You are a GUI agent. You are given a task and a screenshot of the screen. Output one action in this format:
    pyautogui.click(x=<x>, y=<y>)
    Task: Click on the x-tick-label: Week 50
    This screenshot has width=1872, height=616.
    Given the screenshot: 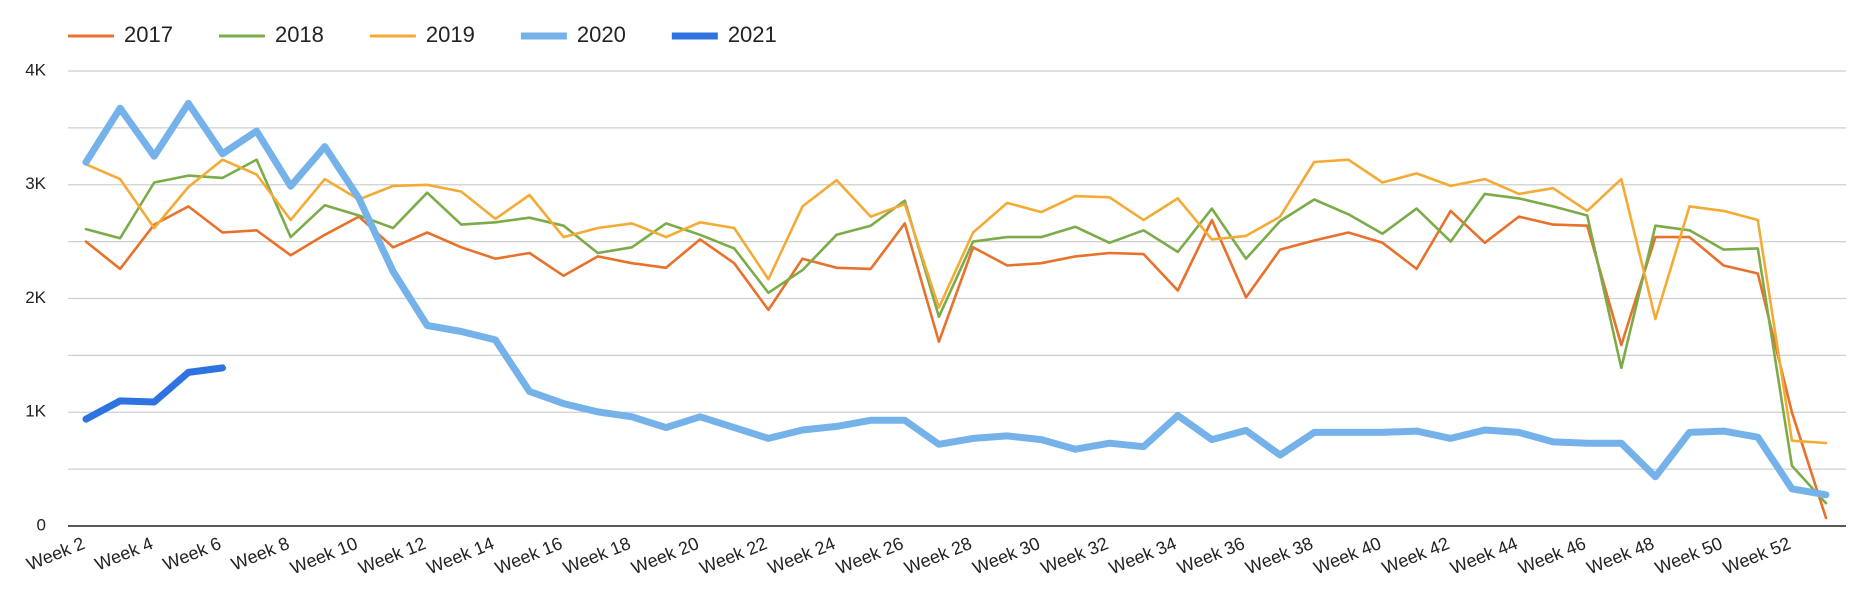 What is the action you would take?
    pyautogui.click(x=1688, y=555)
    